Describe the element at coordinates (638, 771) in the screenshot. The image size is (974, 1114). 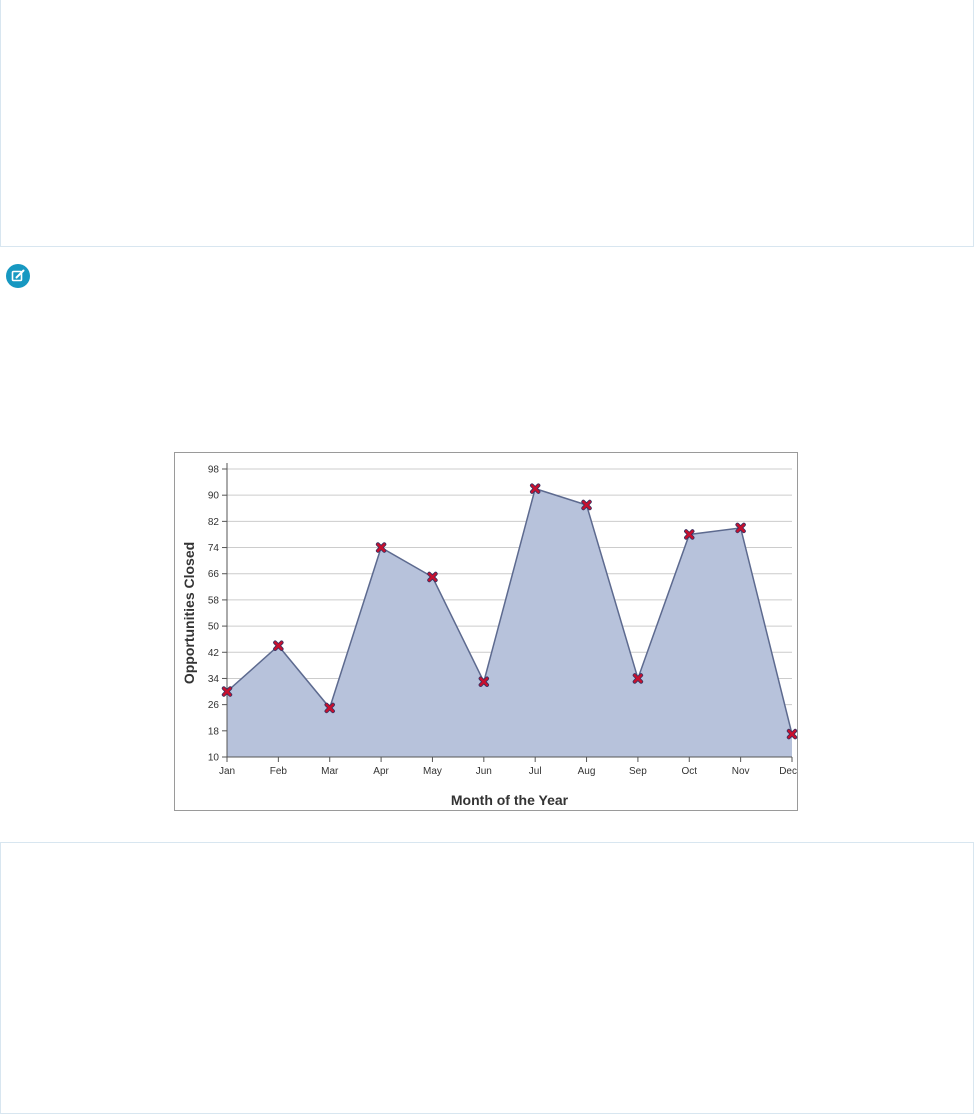
I see `x-tick-label: Sep` at that location.